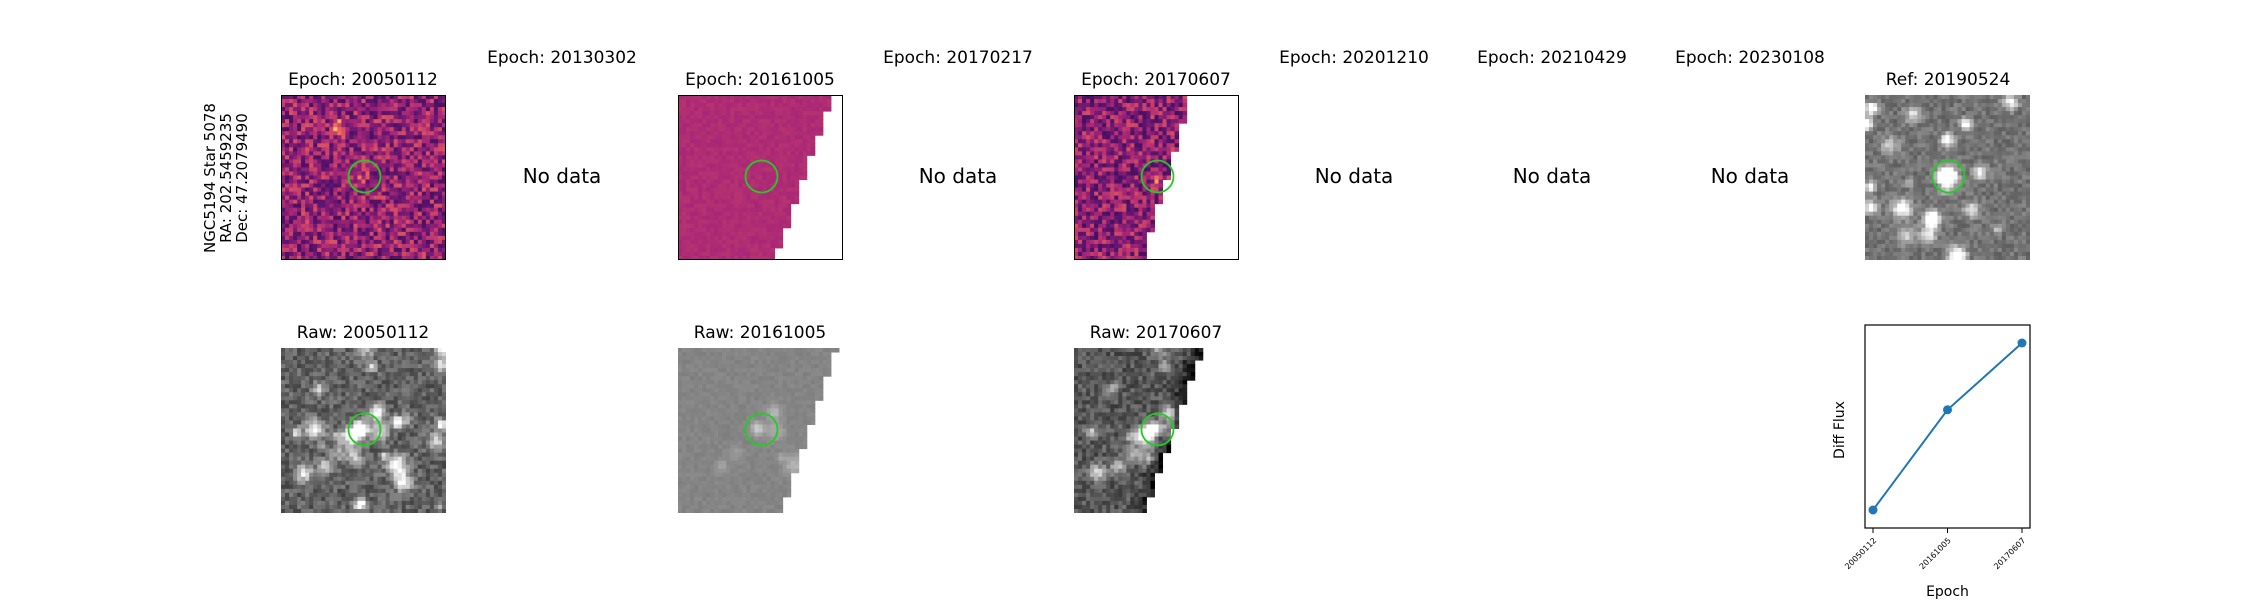 The width and height of the screenshot is (2250, 600). I want to click on raw-title-3: Raw: 20170607, so click(1156, 333).